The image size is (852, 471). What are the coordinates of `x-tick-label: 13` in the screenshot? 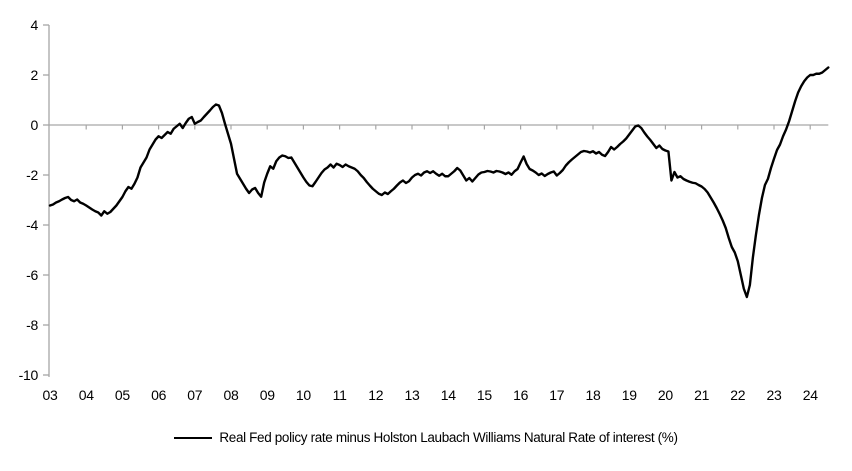 It's located at (412, 395).